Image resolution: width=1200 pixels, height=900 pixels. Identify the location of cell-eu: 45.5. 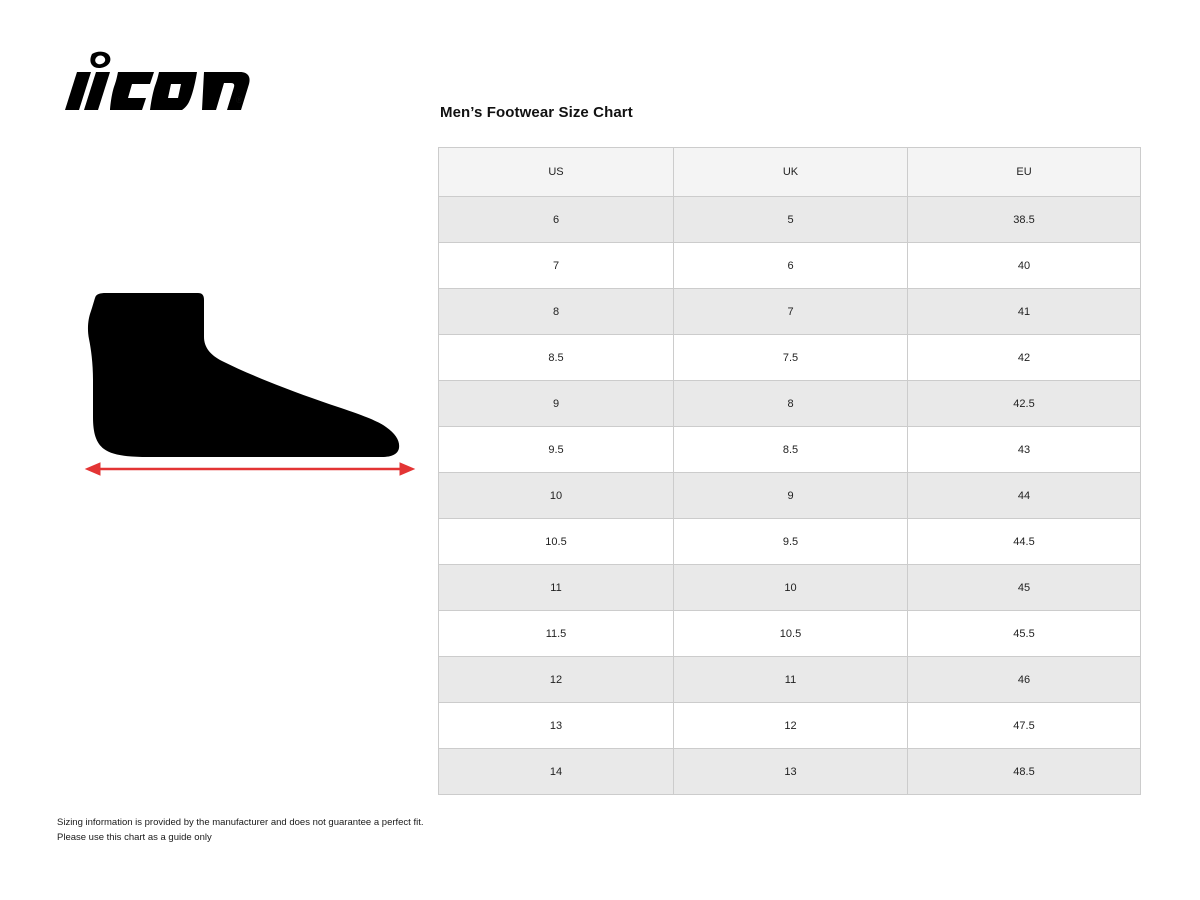
(1024, 633).